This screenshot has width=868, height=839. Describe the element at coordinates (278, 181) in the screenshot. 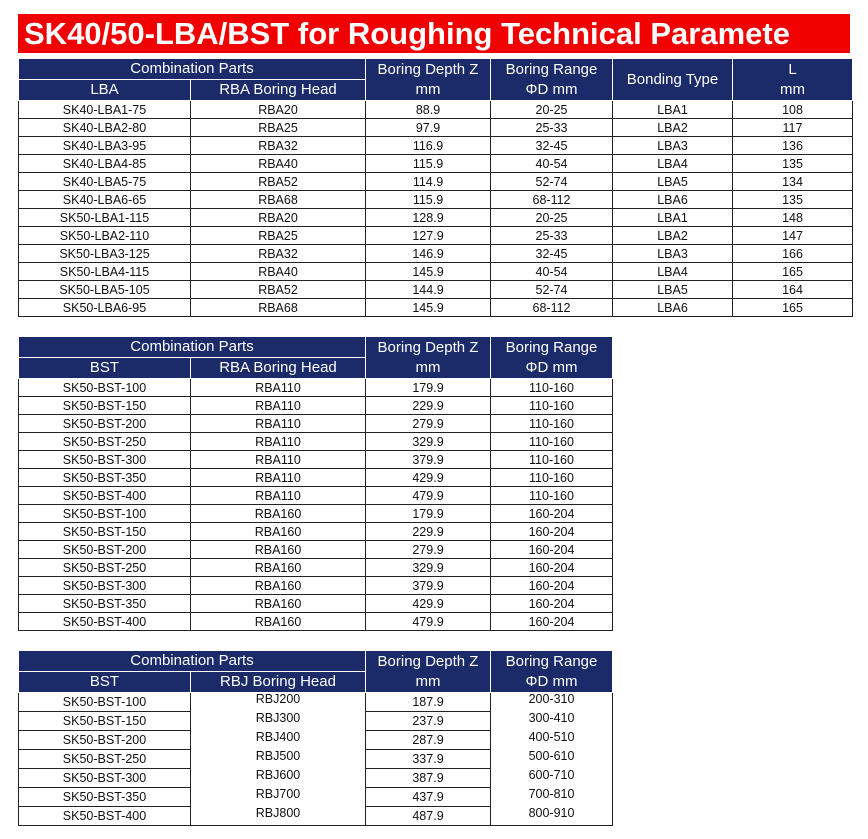

I see `table-cell: RBA52` at that location.